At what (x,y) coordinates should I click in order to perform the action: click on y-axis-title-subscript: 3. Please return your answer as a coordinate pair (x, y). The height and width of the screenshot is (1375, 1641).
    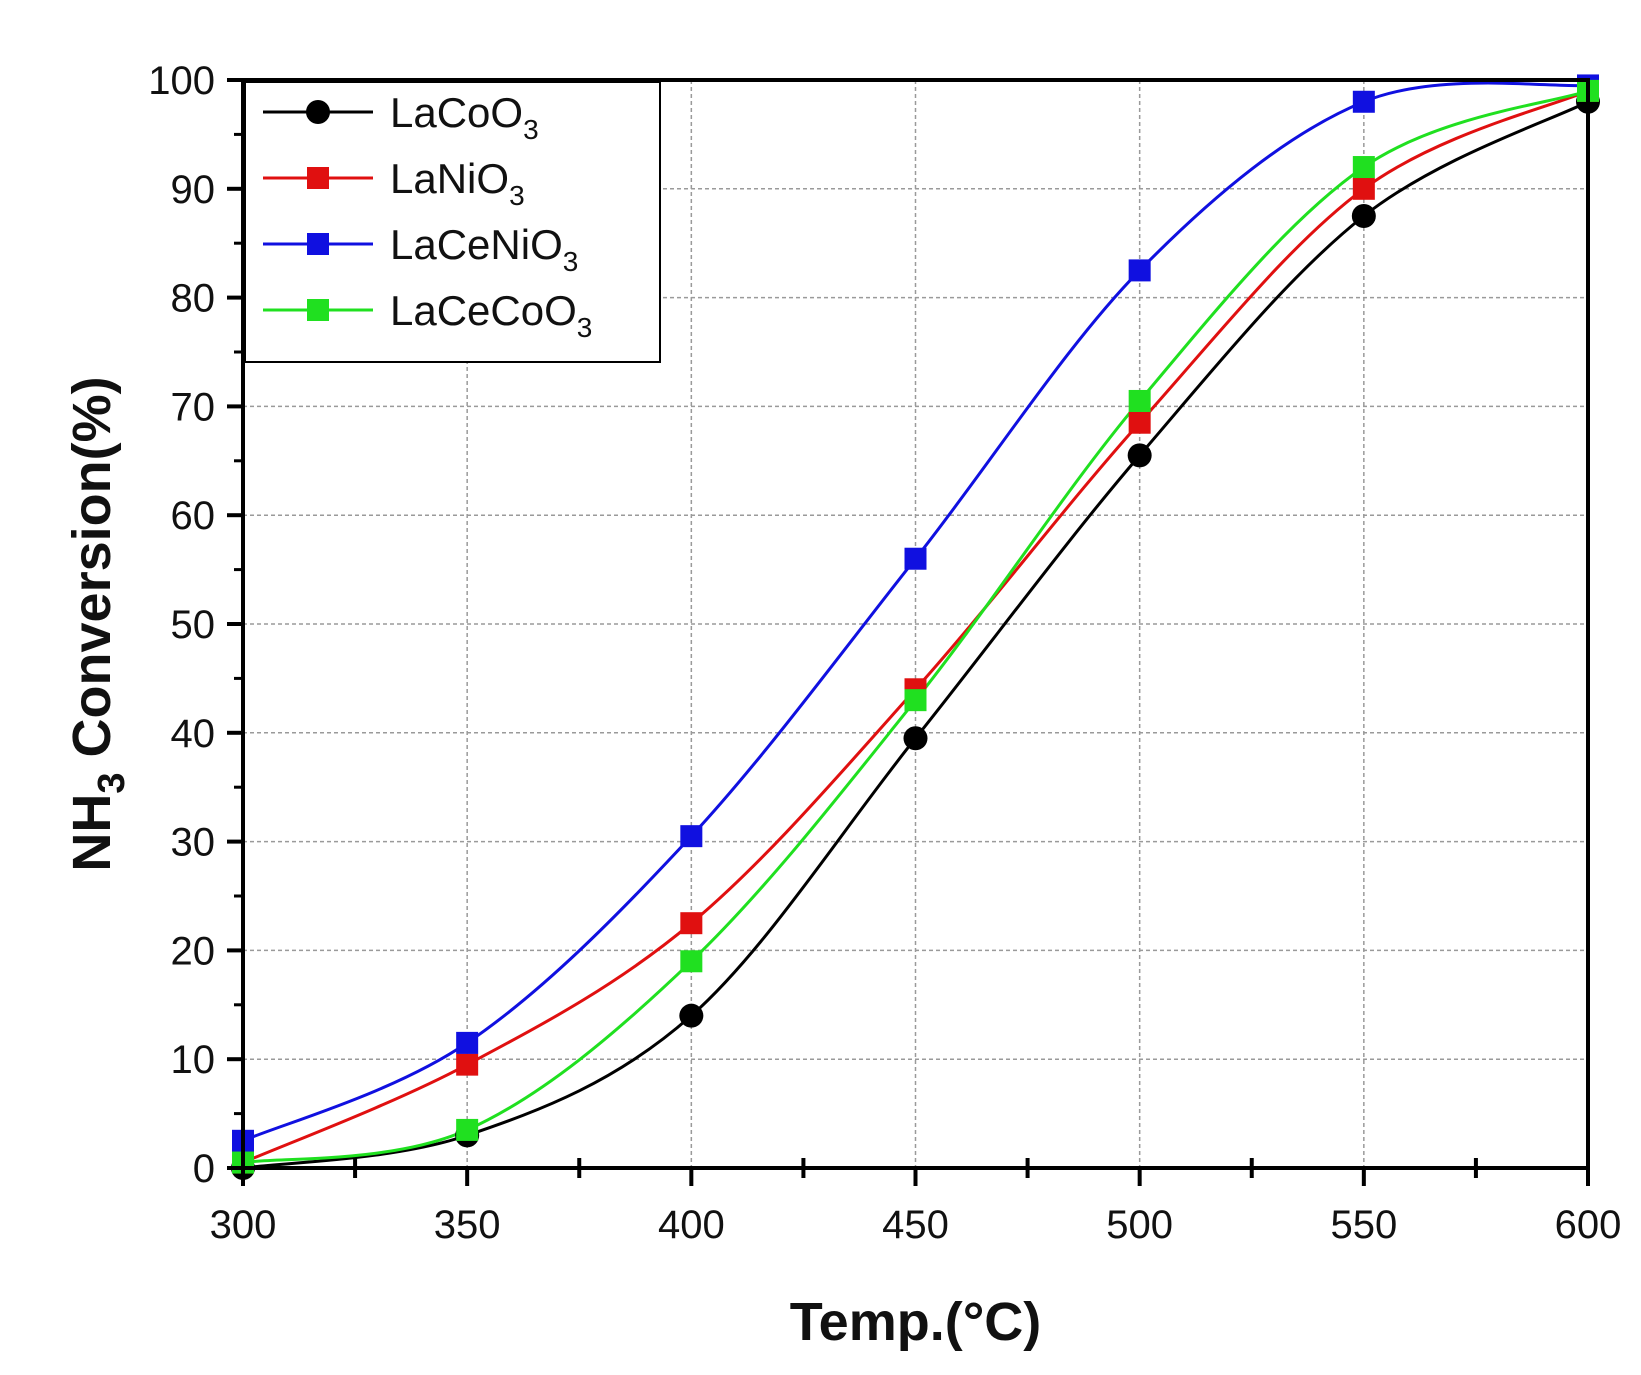
    Looking at the image, I should click on (112, 782).